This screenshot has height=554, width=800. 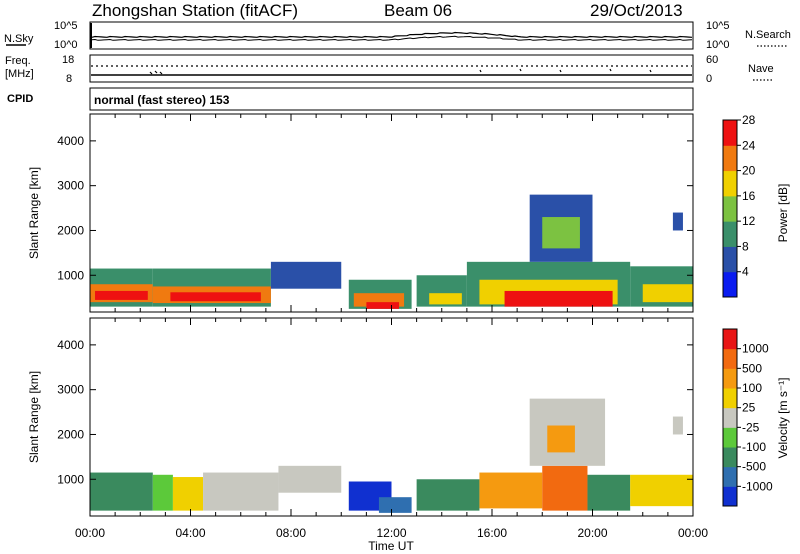 What do you see at coordinates (20, 99) in the screenshot?
I see `cpid-label: CPID` at bounding box center [20, 99].